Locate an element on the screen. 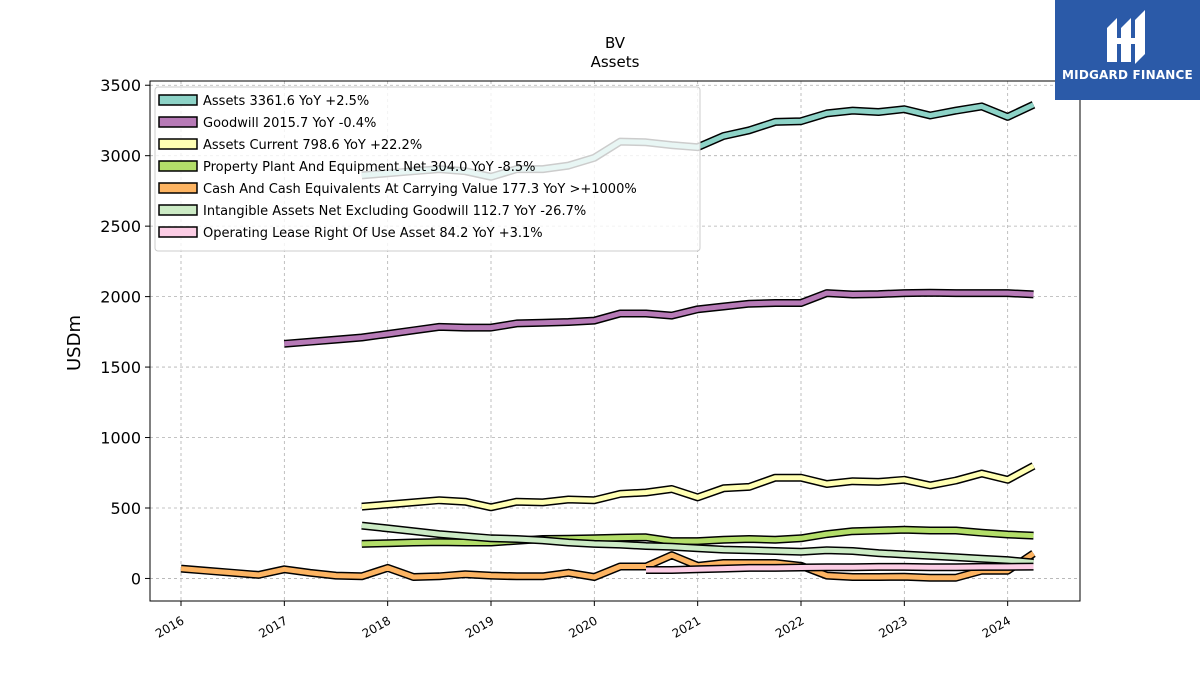 The height and width of the screenshot is (675, 1200). legend-entry: Assets Current 798.6 YoY +22.2% is located at coordinates (312, 145).